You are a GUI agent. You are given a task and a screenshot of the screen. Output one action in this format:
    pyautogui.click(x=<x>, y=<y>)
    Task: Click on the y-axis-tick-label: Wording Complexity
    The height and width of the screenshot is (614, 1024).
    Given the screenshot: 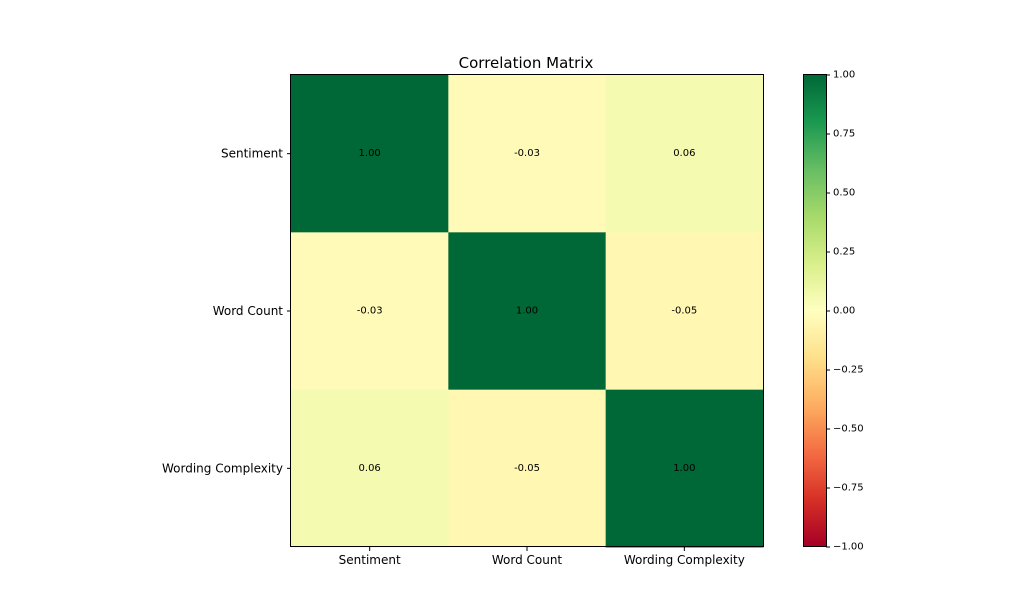 What is the action you would take?
    pyautogui.click(x=222, y=468)
    